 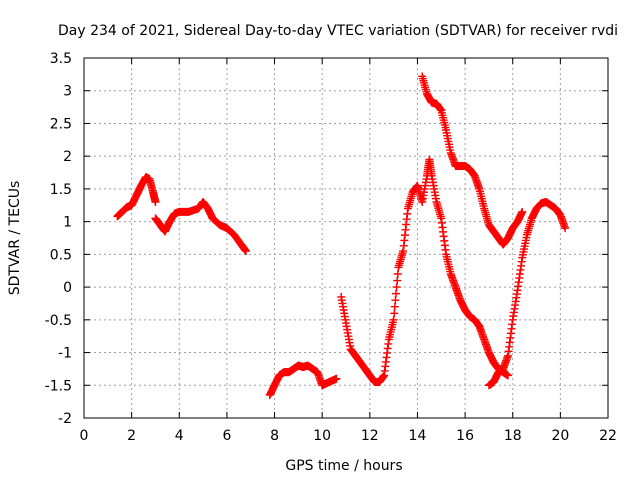 What do you see at coordinates (608, 436) in the screenshot?
I see `x-tick-label: 22` at bounding box center [608, 436].